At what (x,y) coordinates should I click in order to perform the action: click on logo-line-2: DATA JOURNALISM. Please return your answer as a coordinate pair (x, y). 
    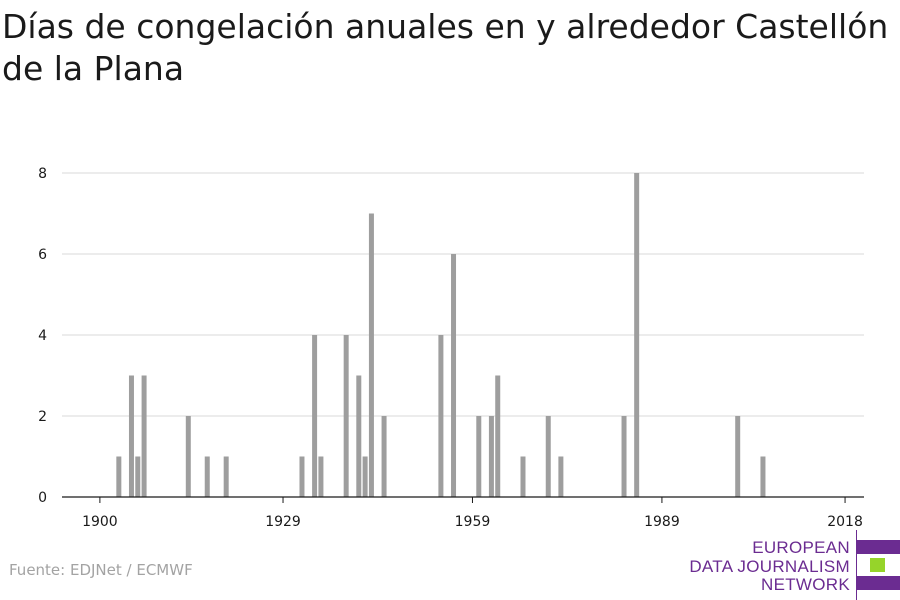
    Looking at the image, I should click on (769, 566).